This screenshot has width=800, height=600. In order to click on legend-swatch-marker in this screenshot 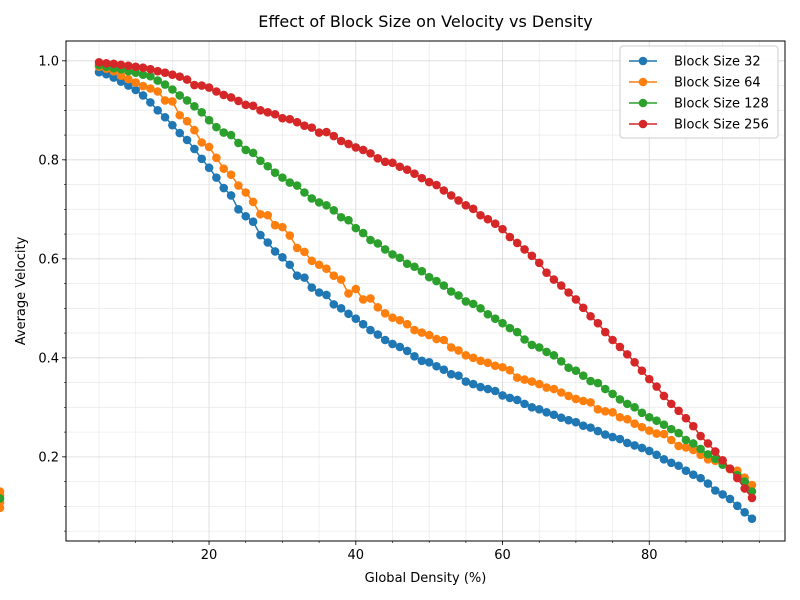, I will do `click(643, 124)`.